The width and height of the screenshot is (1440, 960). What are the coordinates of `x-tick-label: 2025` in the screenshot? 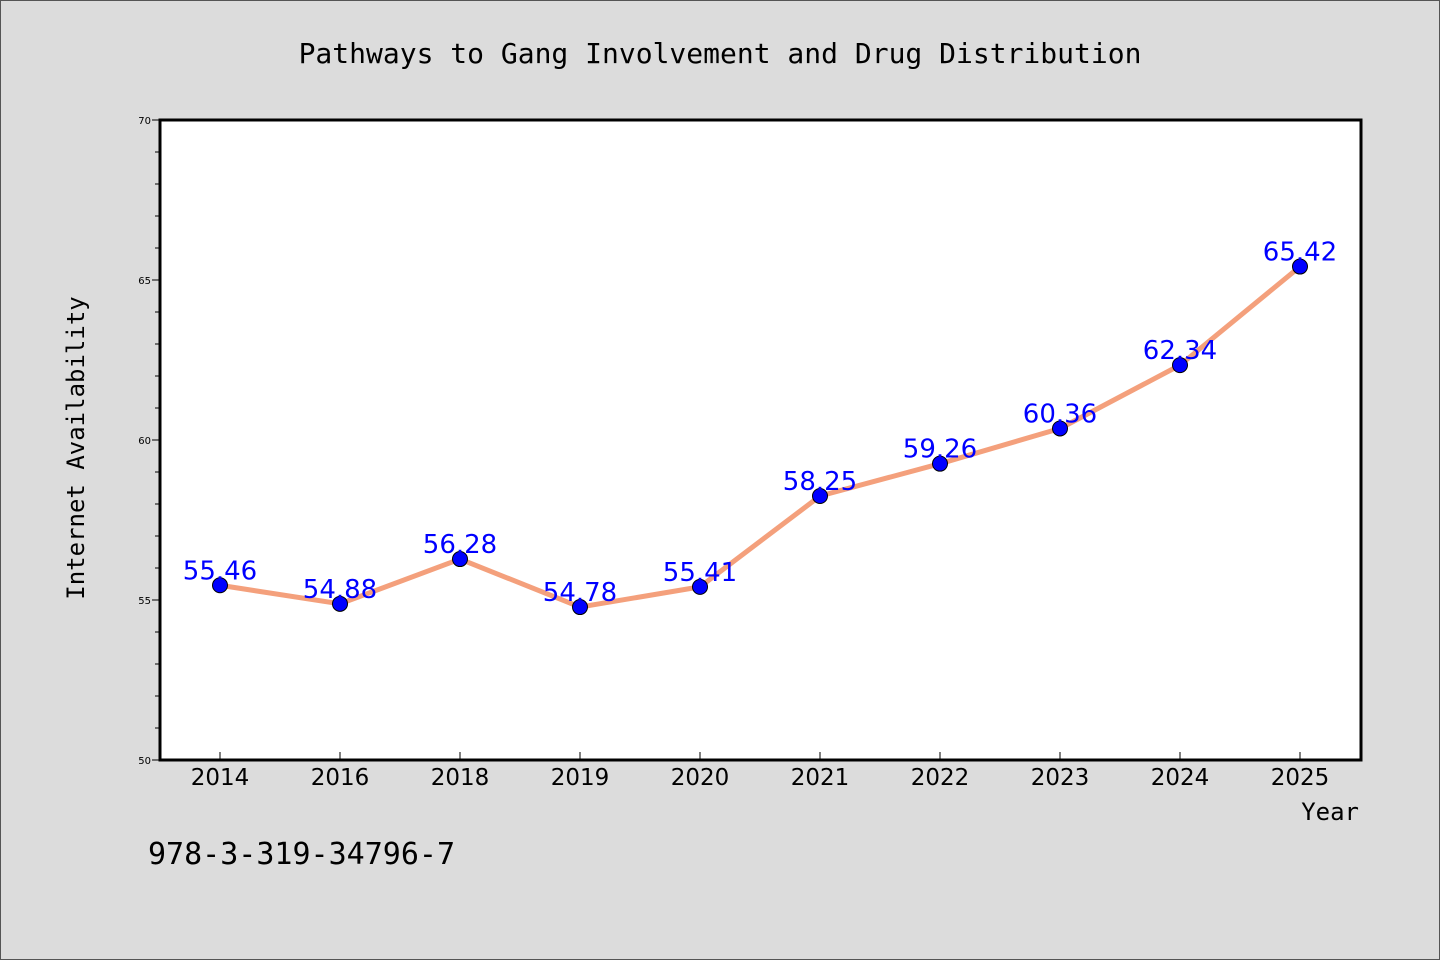 It's located at (1300, 778).